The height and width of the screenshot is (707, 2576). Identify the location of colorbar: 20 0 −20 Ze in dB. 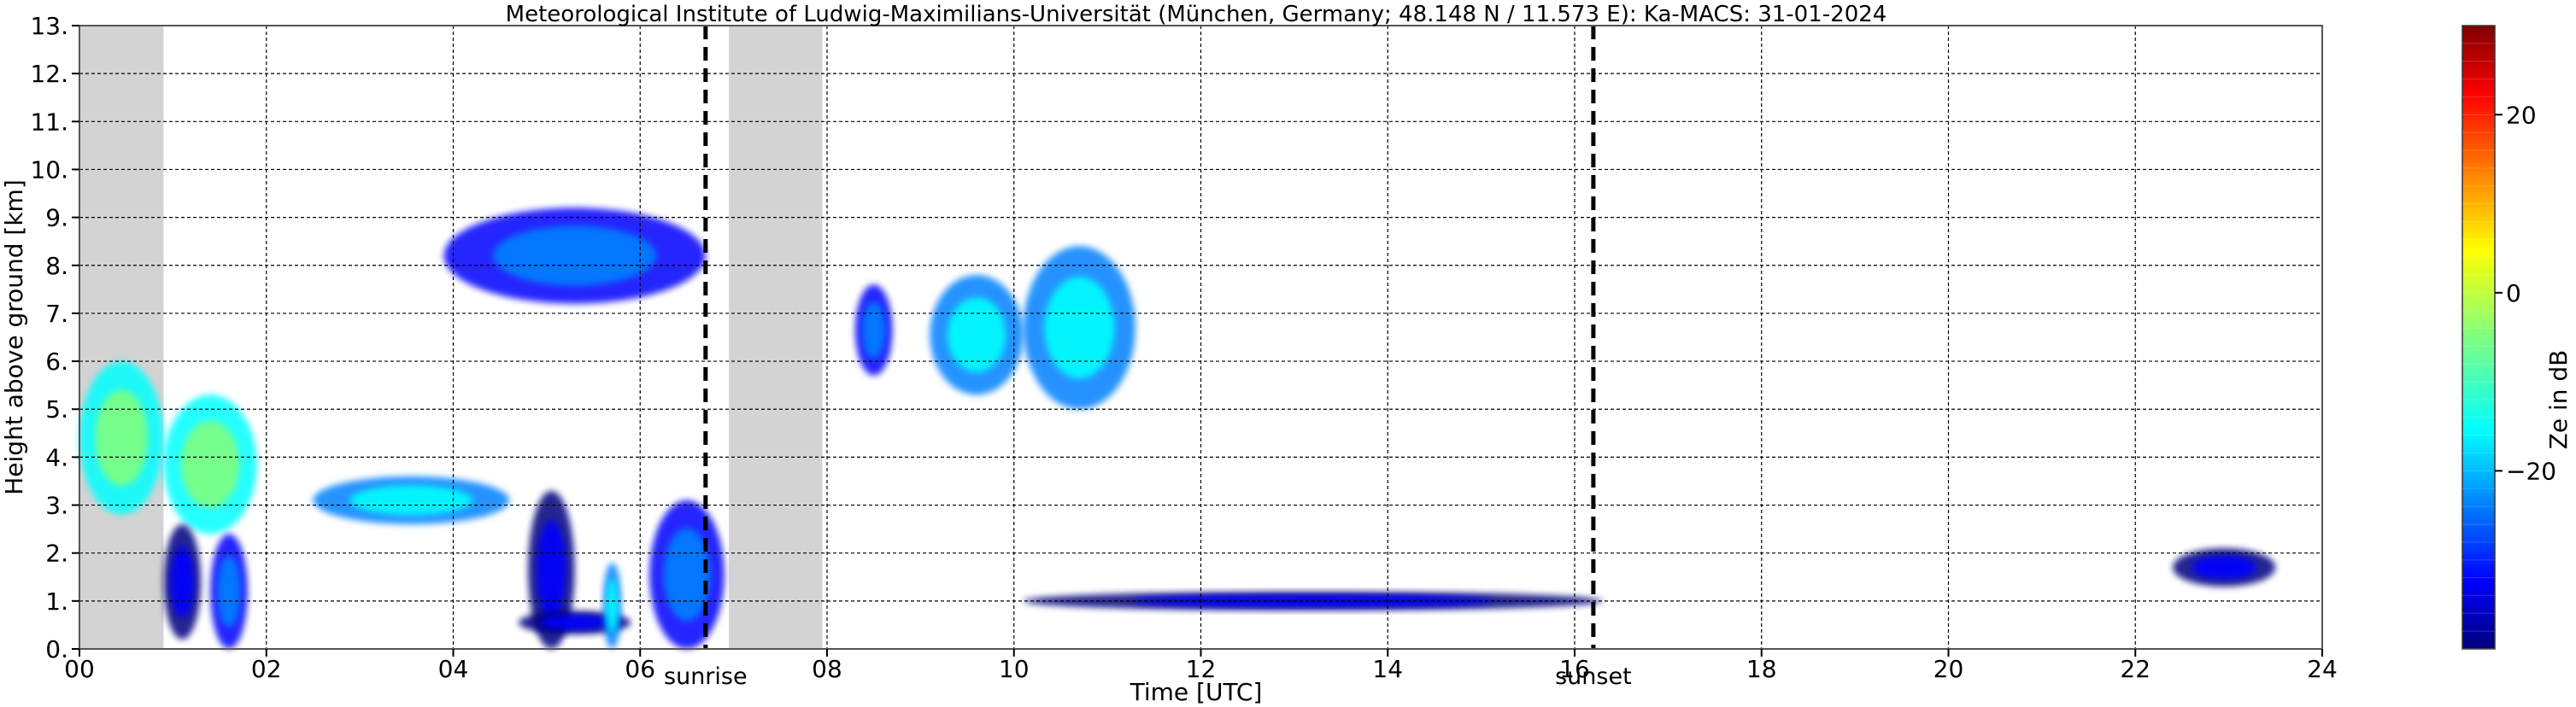
(2517, 337).